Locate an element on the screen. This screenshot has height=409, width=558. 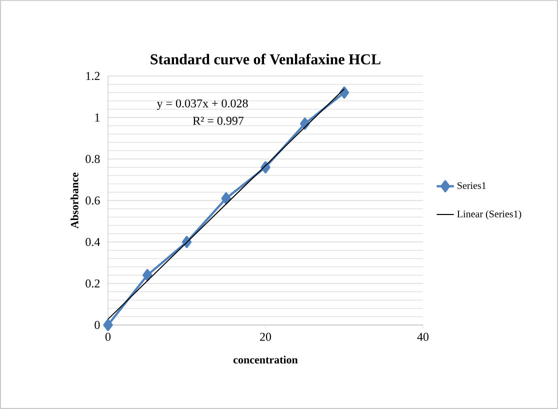
chart-title: Standard curve of Venlafaxine HCL is located at coordinates (265, 59).